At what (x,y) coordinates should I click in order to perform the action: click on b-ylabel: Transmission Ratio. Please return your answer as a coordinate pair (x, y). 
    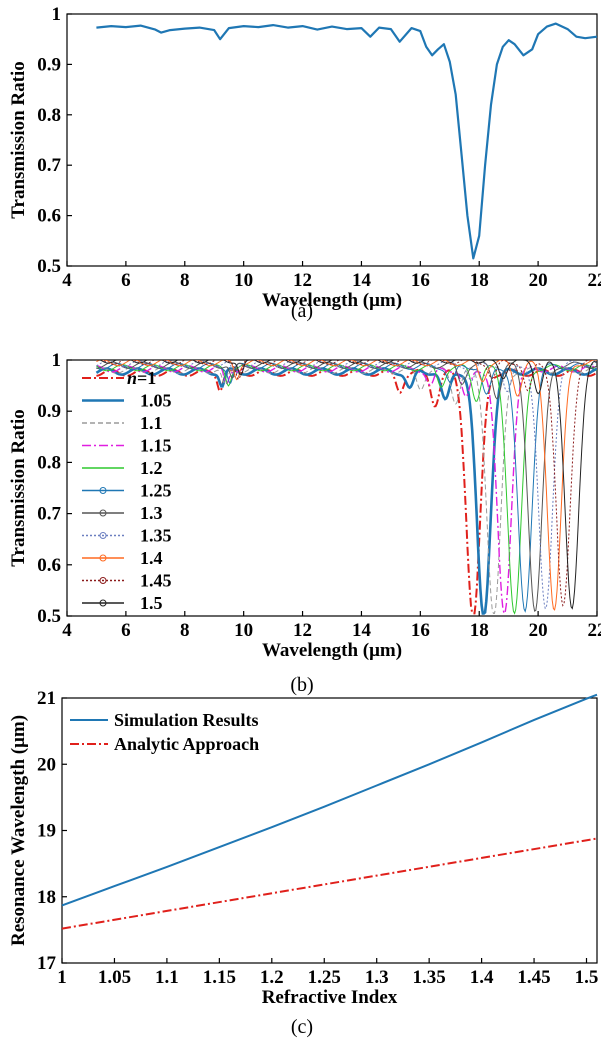
    Looking at the image, I should click on (18, 487).